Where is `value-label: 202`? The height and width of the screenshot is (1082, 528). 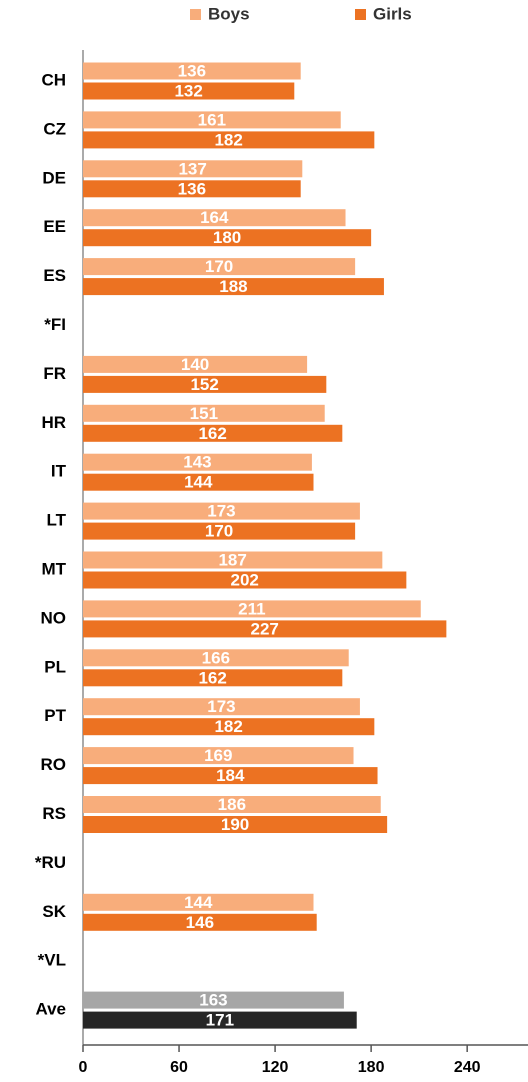 value-label: 202 is located at coordinates (244, 579).